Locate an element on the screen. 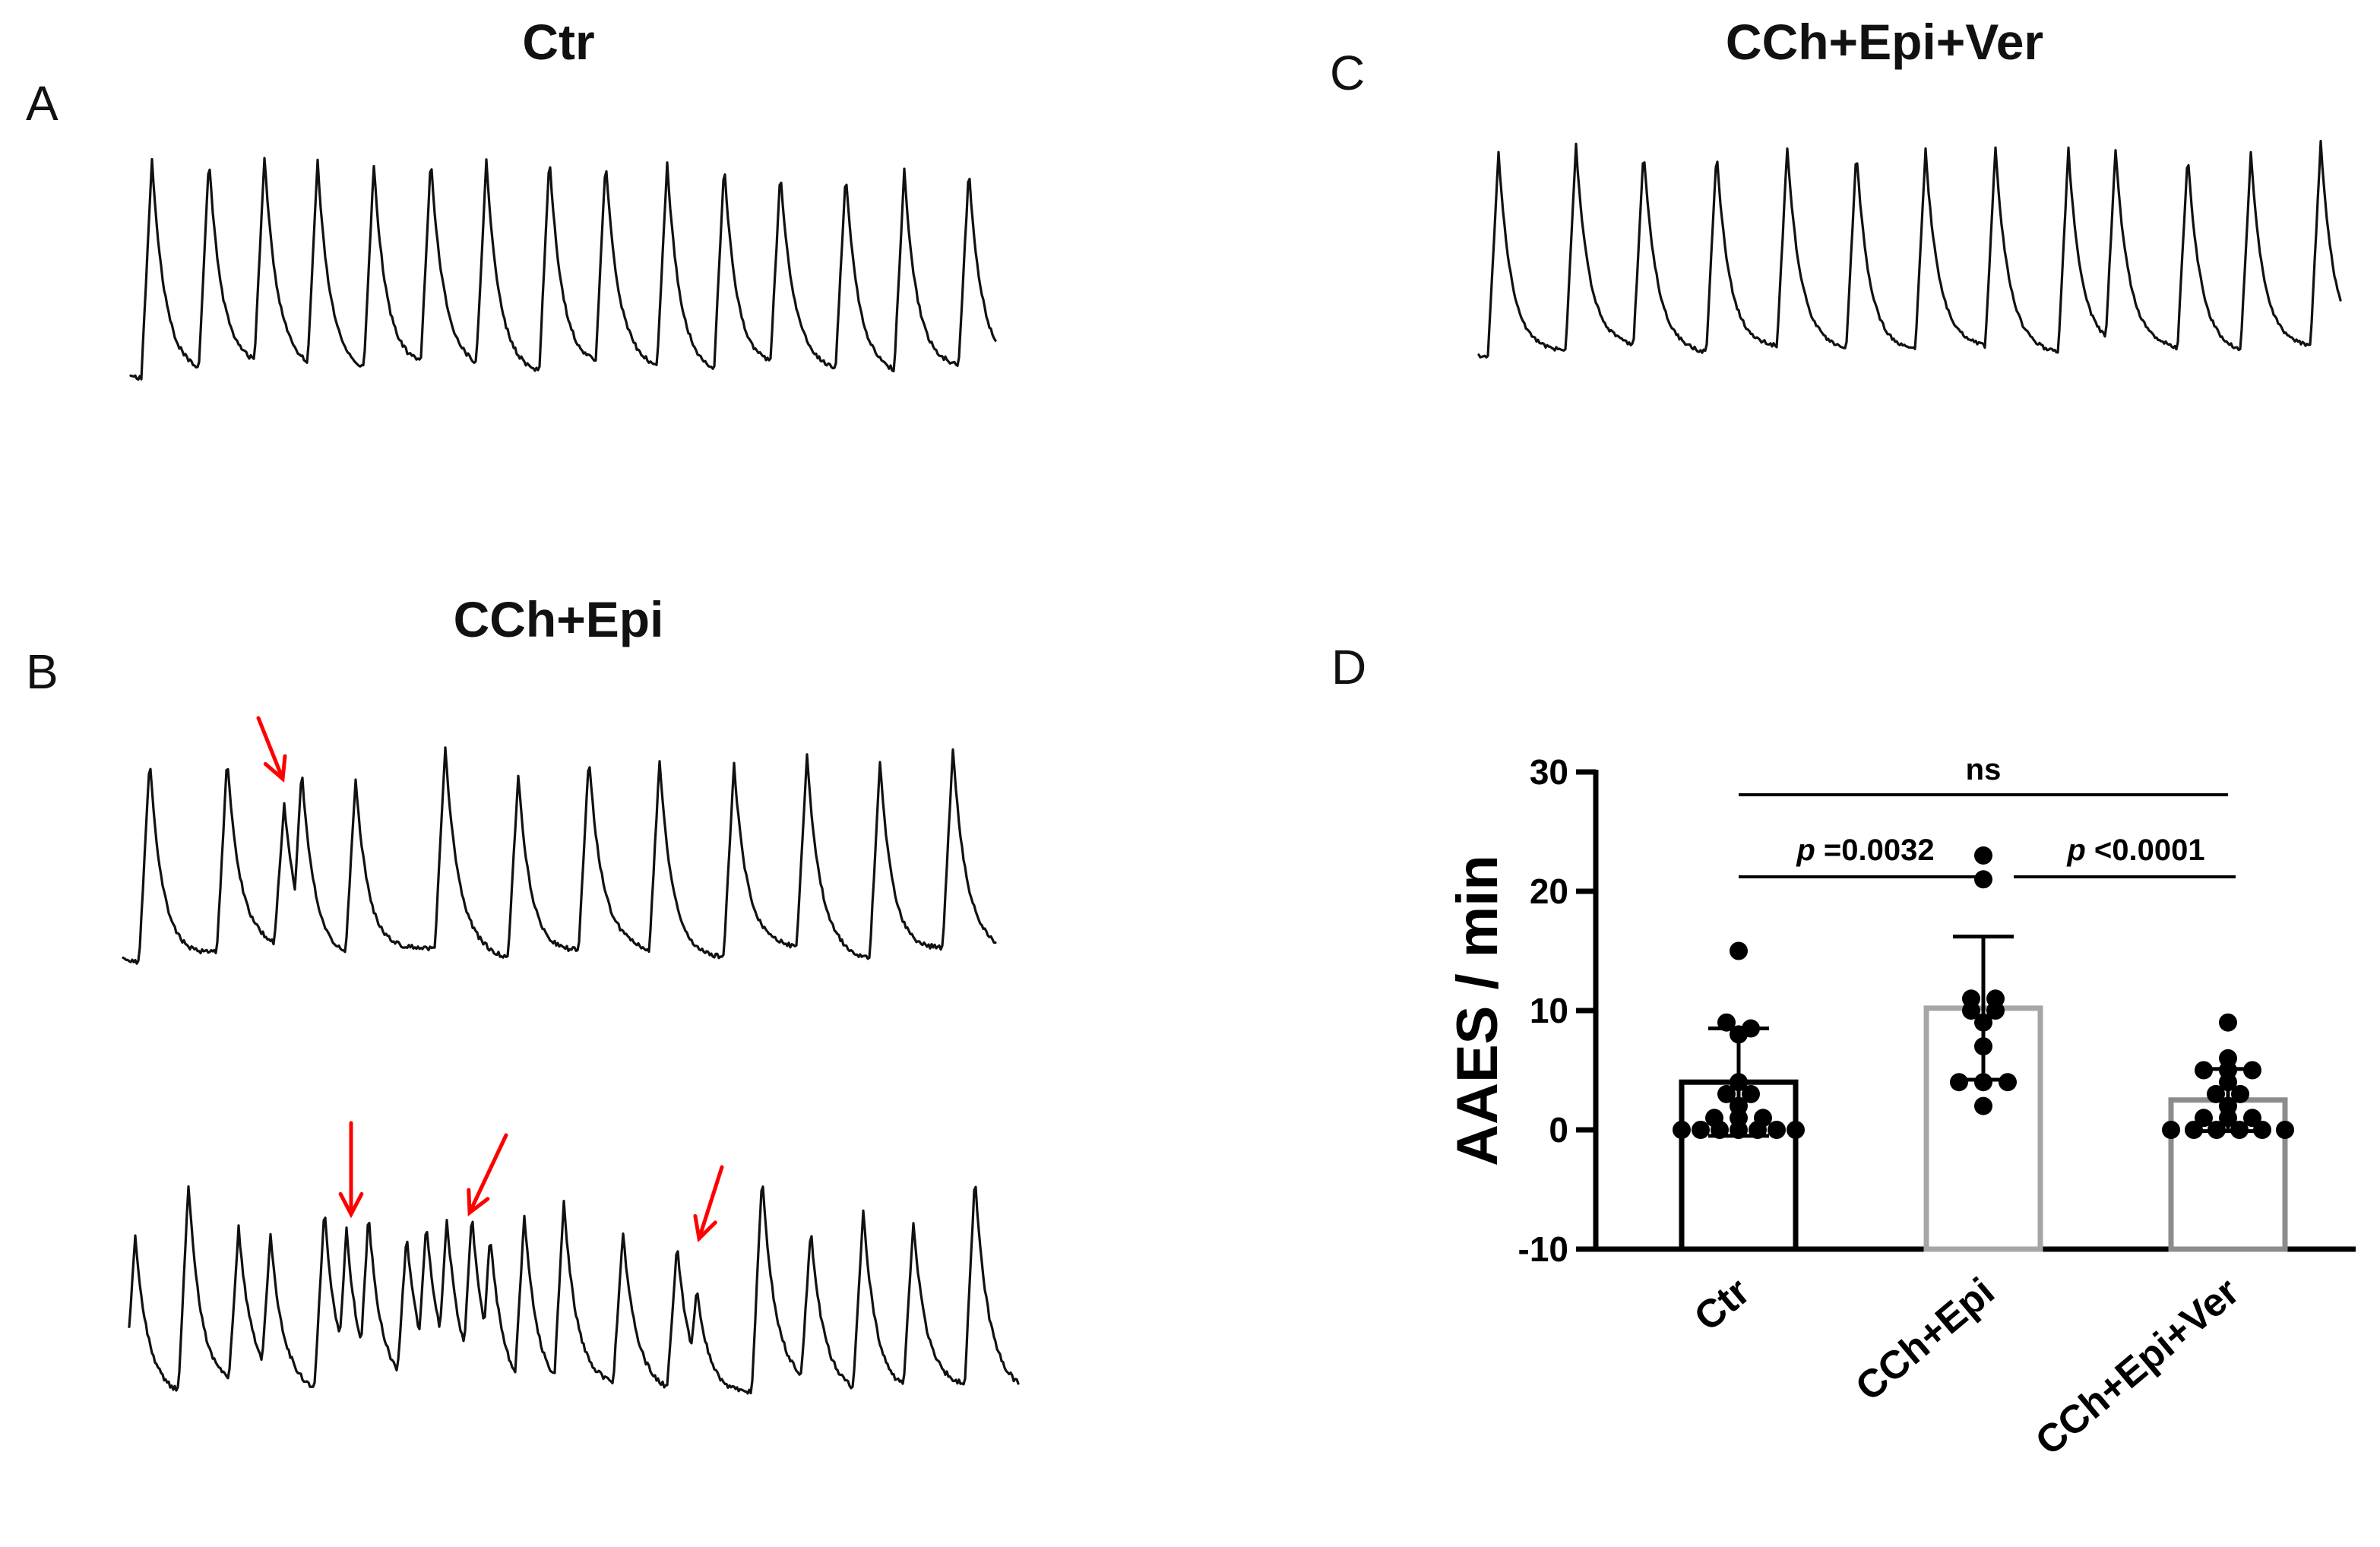 This screenshot has height=1547, width=2380. y-tick-label: 20 is located at coordinates (1549, 891).